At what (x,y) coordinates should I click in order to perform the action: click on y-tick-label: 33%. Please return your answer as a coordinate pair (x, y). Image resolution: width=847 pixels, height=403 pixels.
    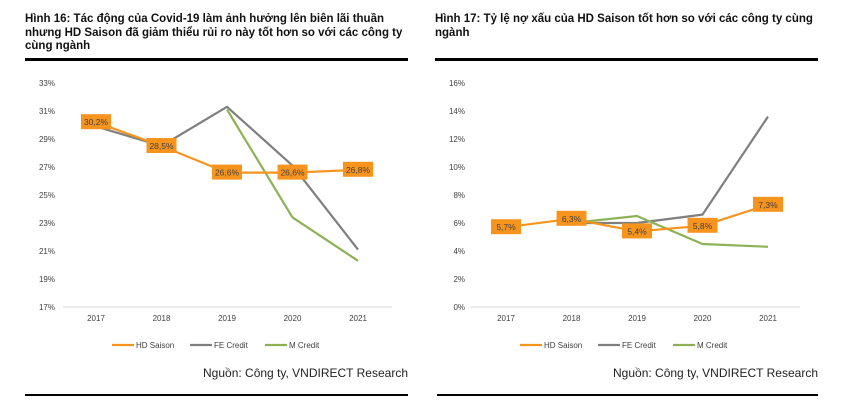
    Looking at the image, I should click on (47, 83).